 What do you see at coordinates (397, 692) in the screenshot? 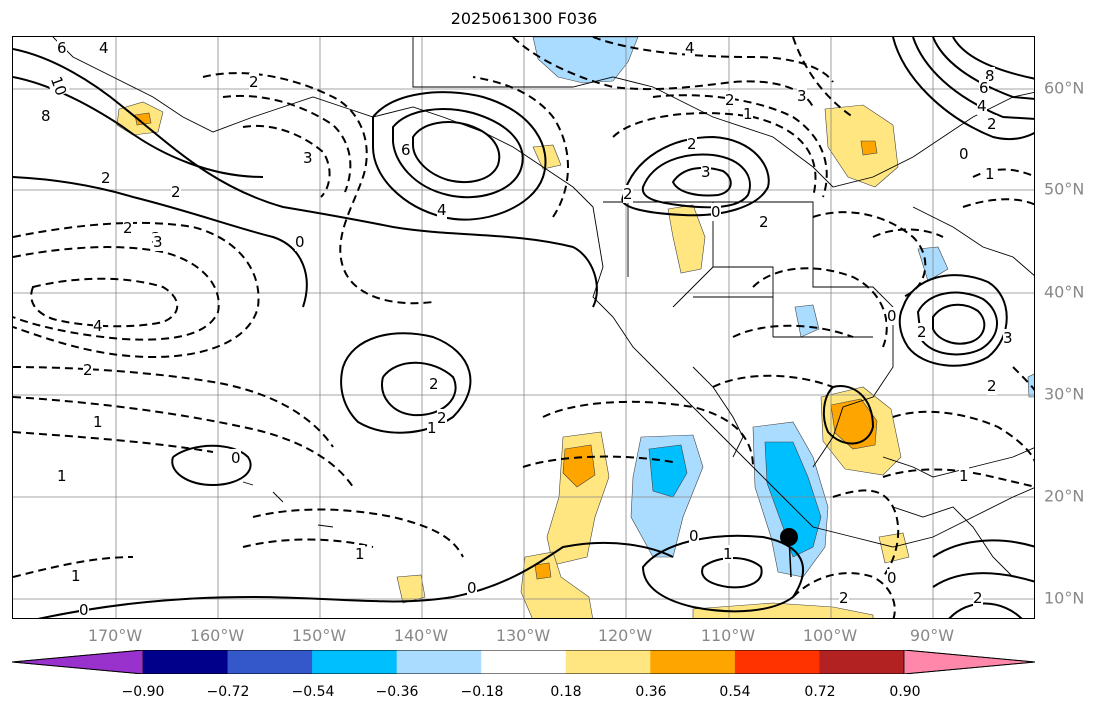
I see `colorbar-tick: −0.36` at bounding box center [397, 692].